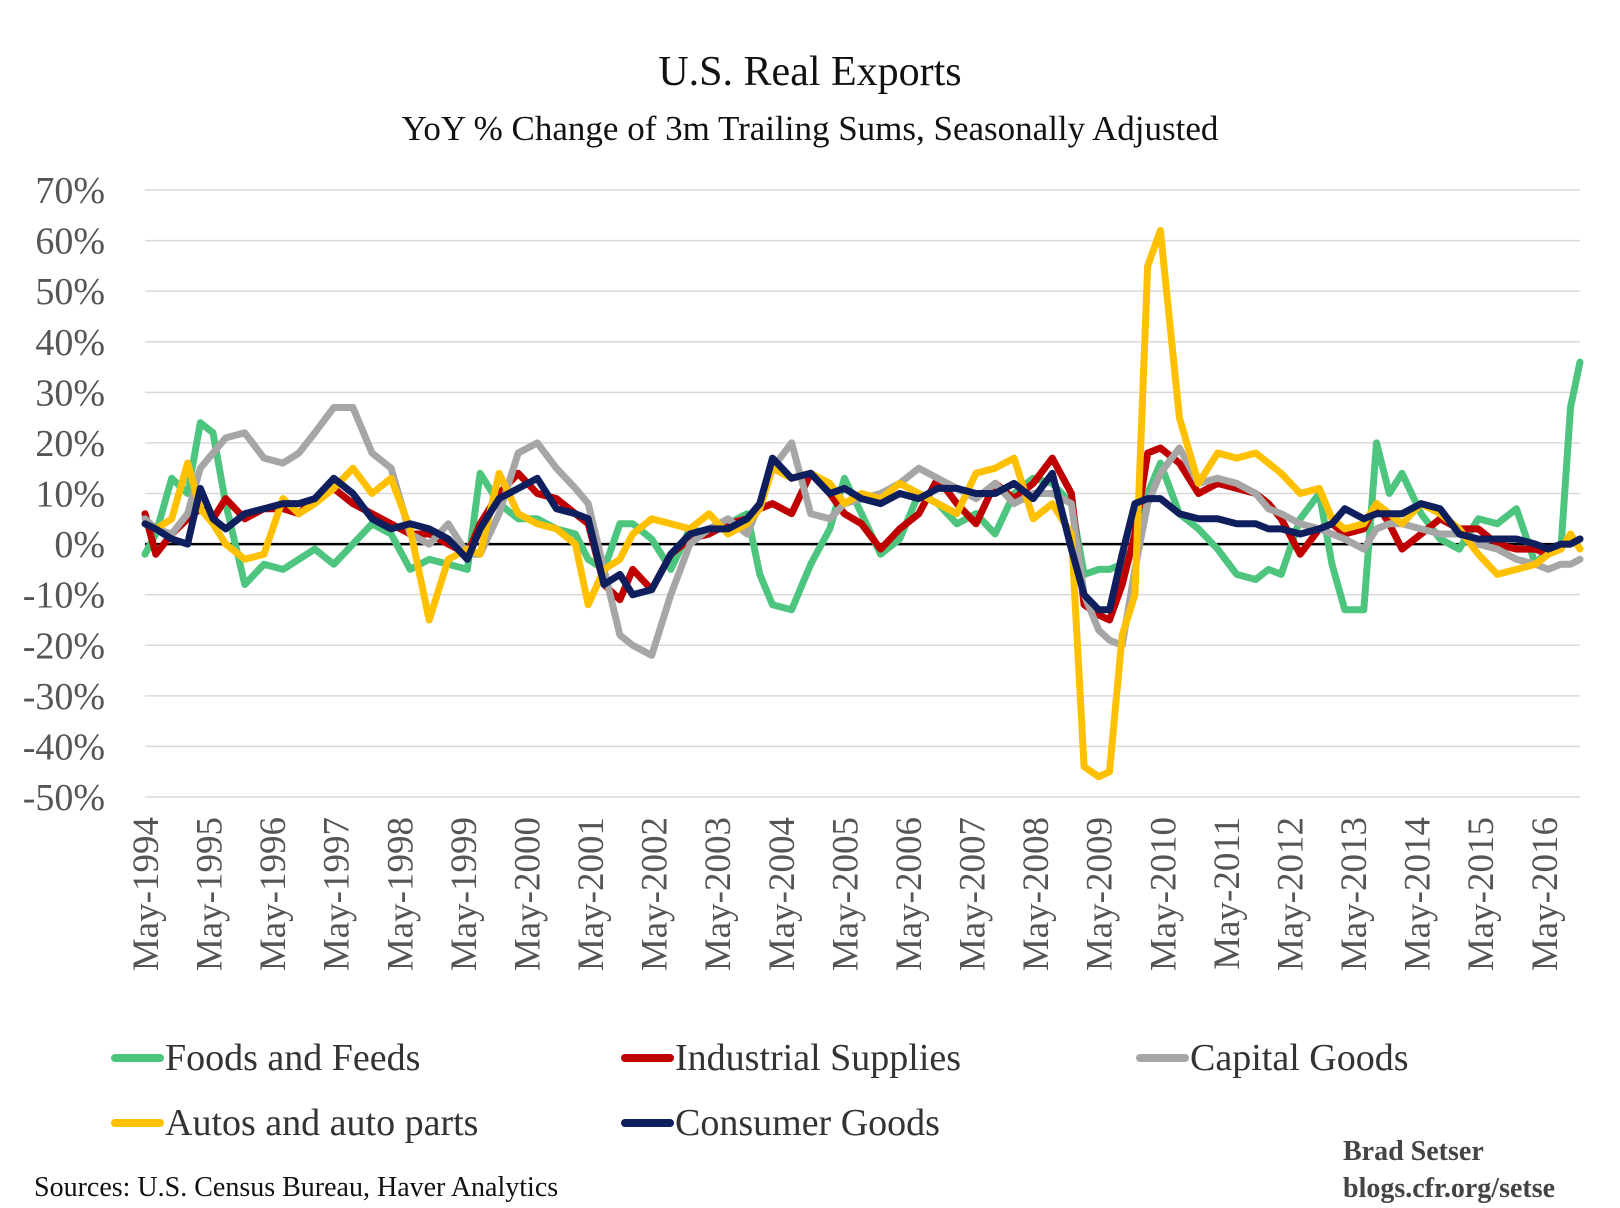 Image resolution: width=1620 pixels, height=1208 pixels. What do you see at coordinates (718, 894) in the screenshot?
I see `x-tick-label: May-2003` at bounding box center [718, 894].